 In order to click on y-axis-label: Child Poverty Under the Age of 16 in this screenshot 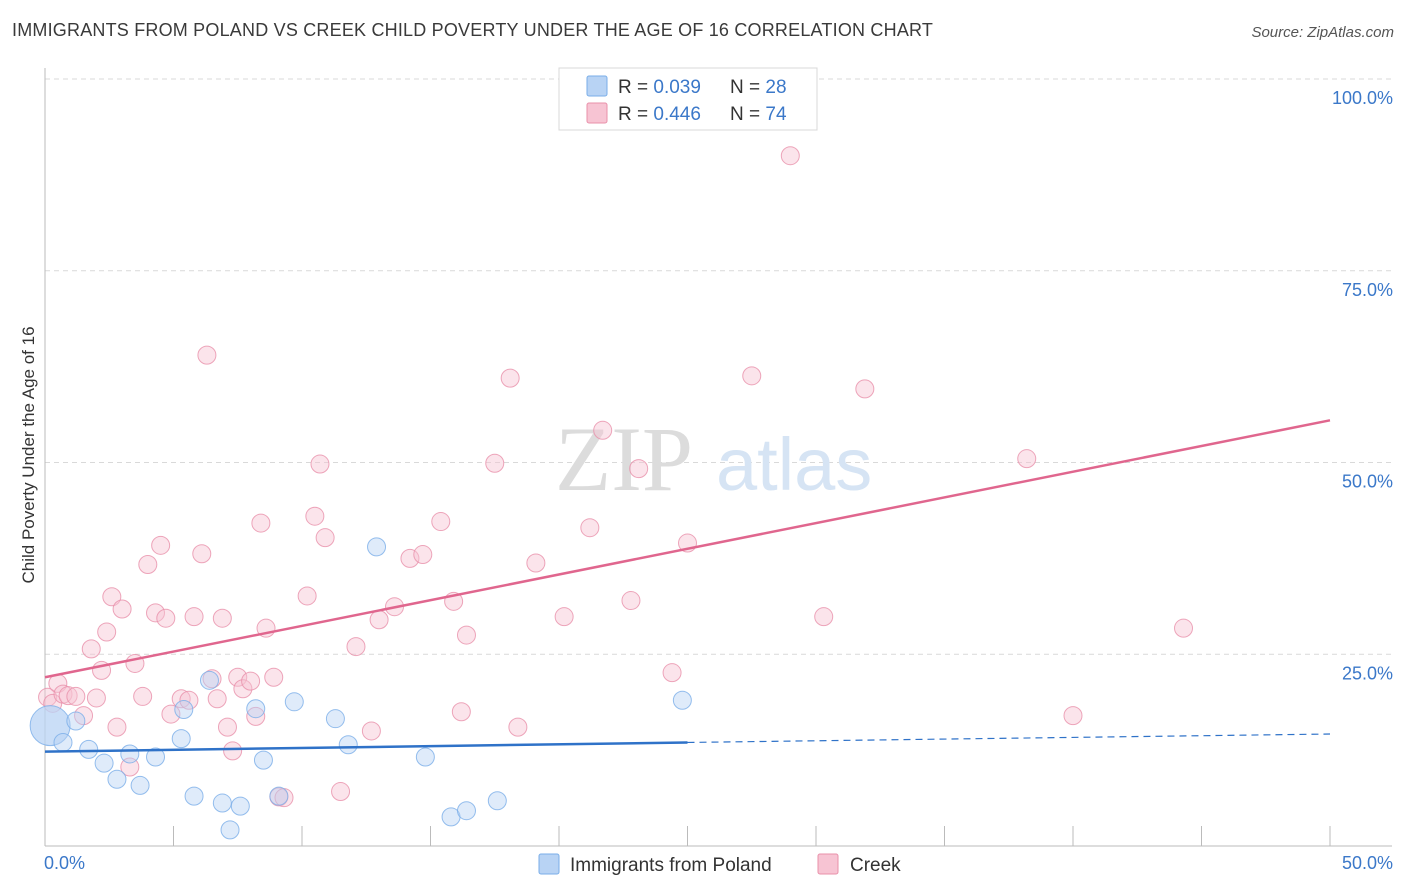, I will do `click(28, 454)`.